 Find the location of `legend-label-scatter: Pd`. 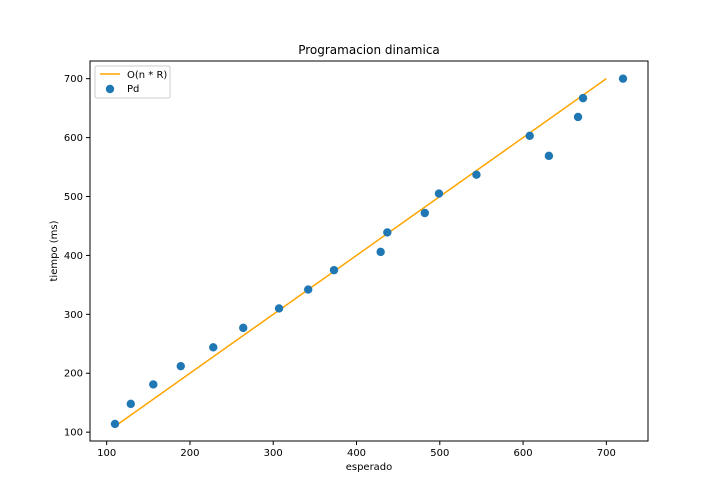

legend-label-scatter: Pd is located at coordinates (133, 89).